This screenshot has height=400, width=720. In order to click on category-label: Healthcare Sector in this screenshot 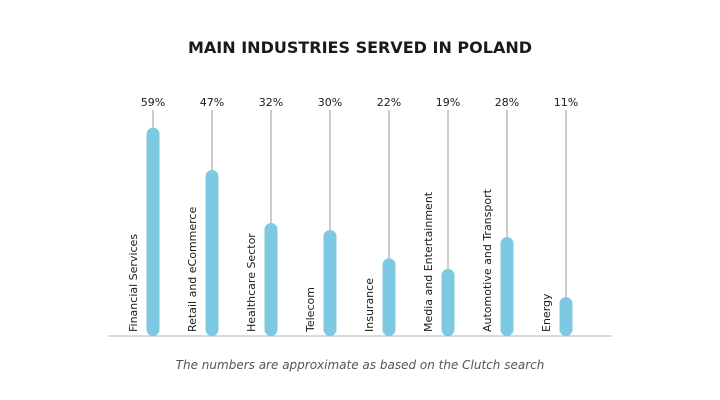, I will do `click(251, 282)`.